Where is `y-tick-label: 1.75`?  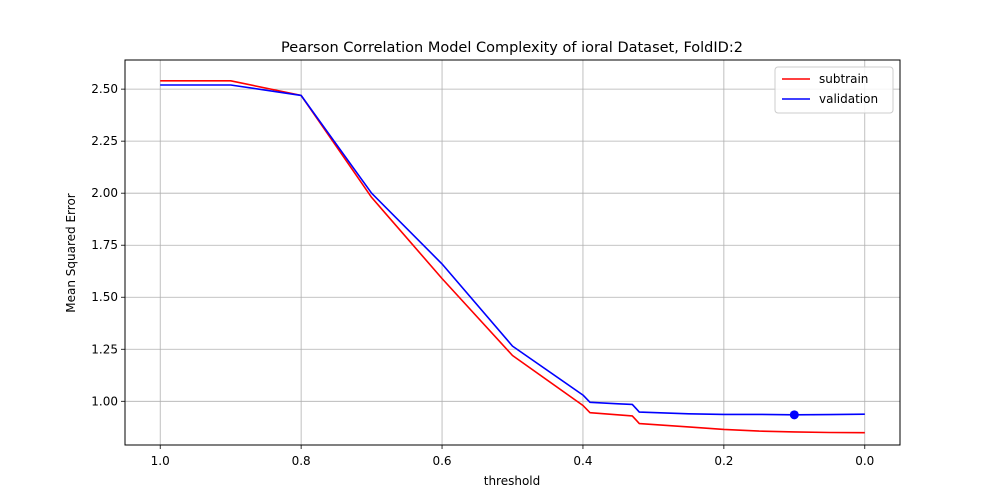
y-tick-label: 1.75 is located at coordinates (104, 245).